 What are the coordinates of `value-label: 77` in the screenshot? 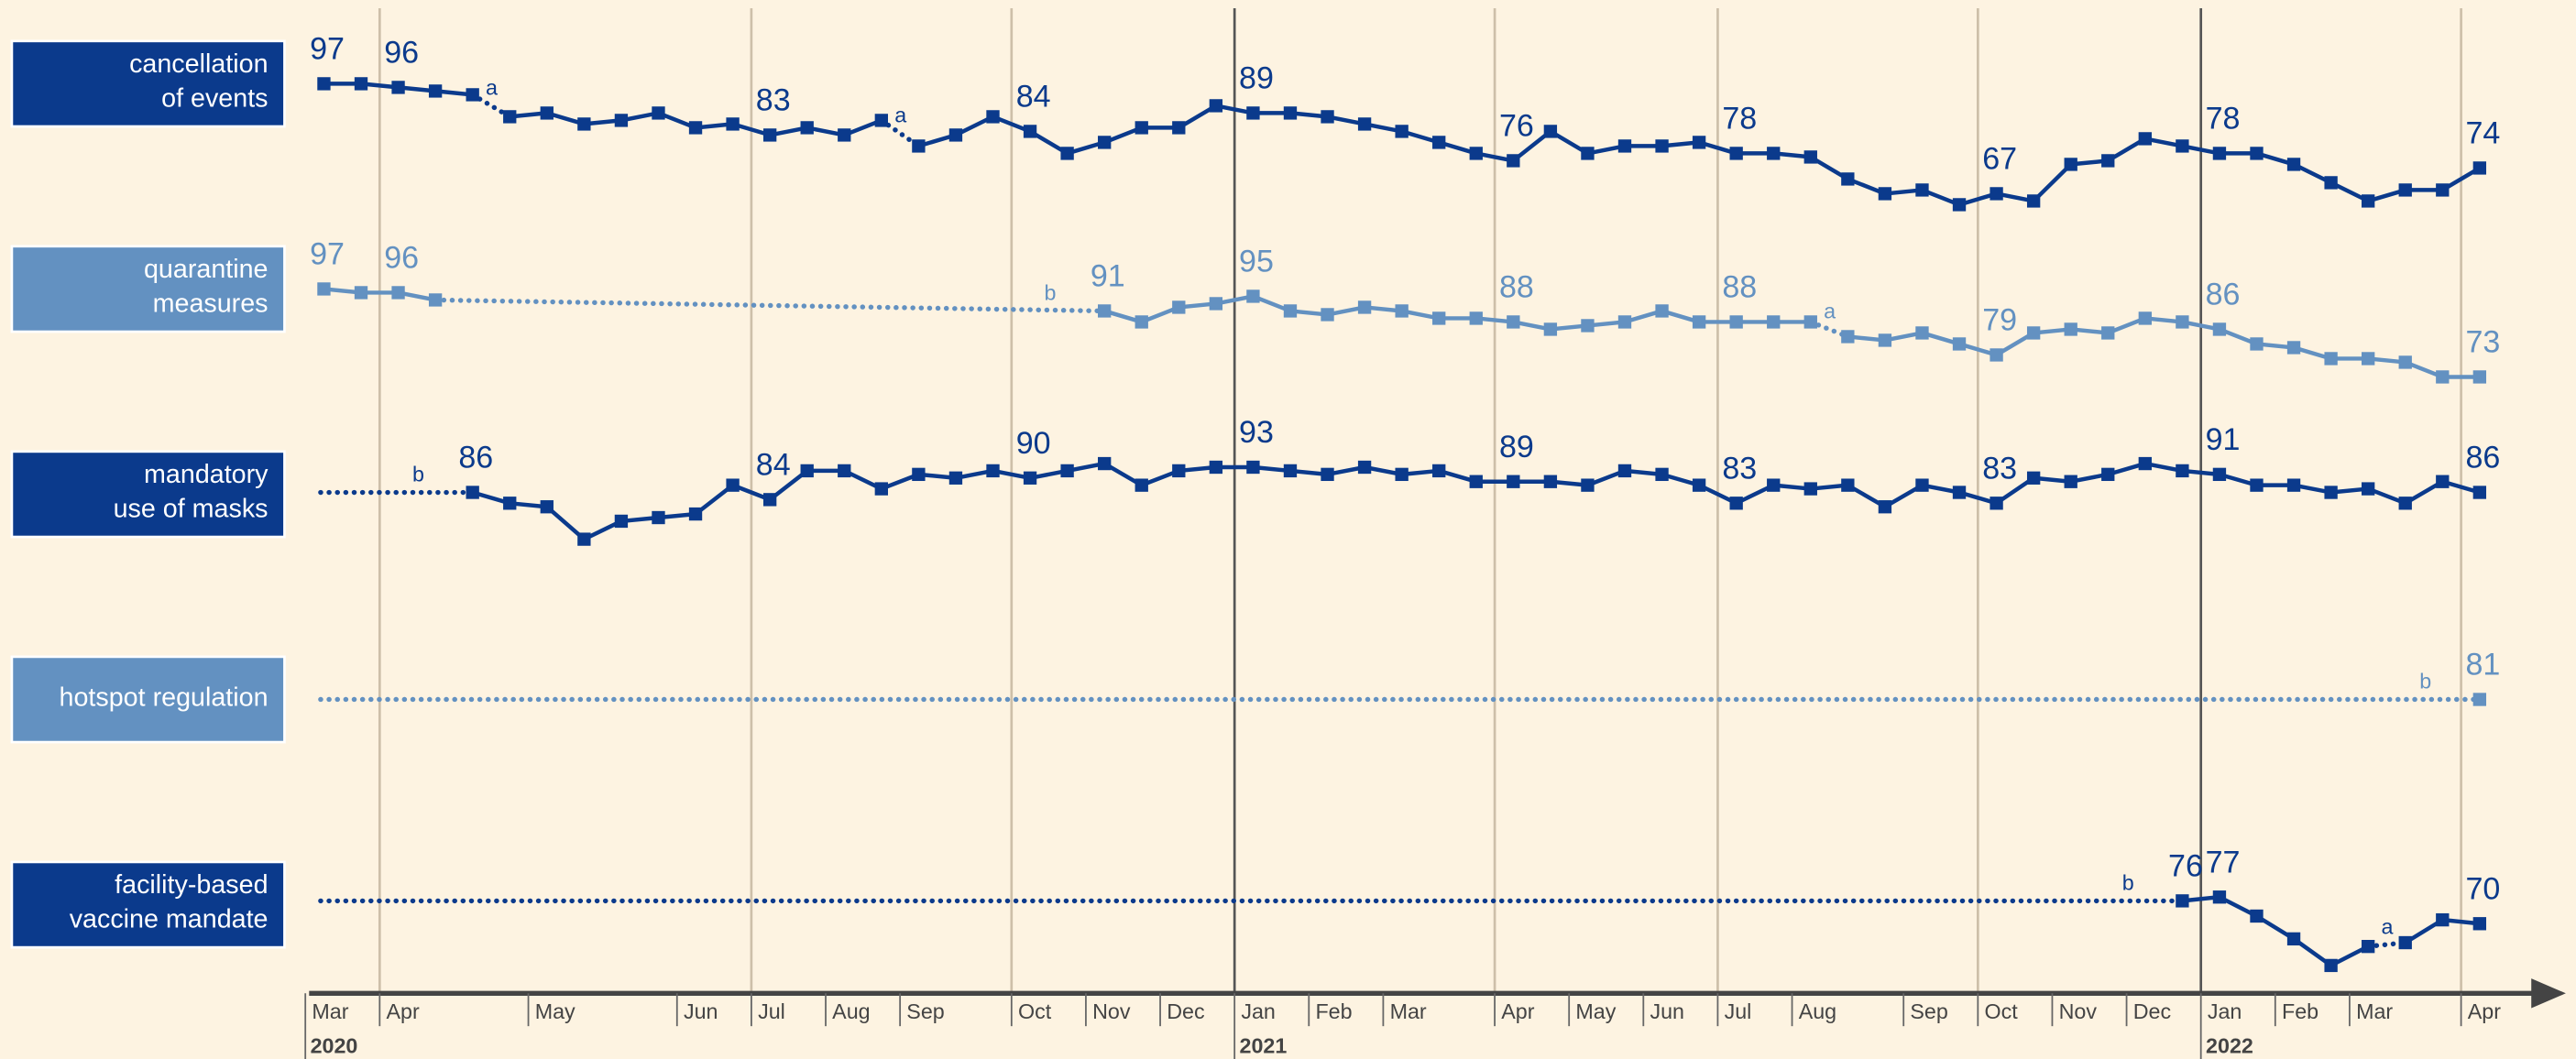 It's located at (2223, 862).